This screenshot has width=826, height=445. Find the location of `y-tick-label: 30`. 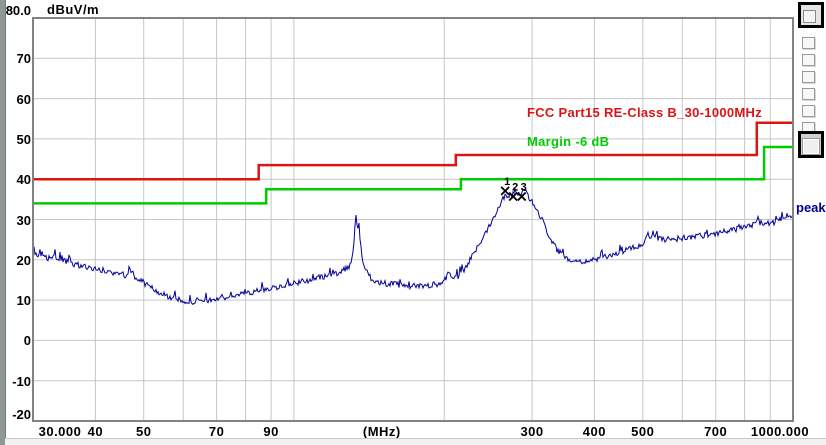

y-tick-label: 30 is located at coordinates (23, 220).